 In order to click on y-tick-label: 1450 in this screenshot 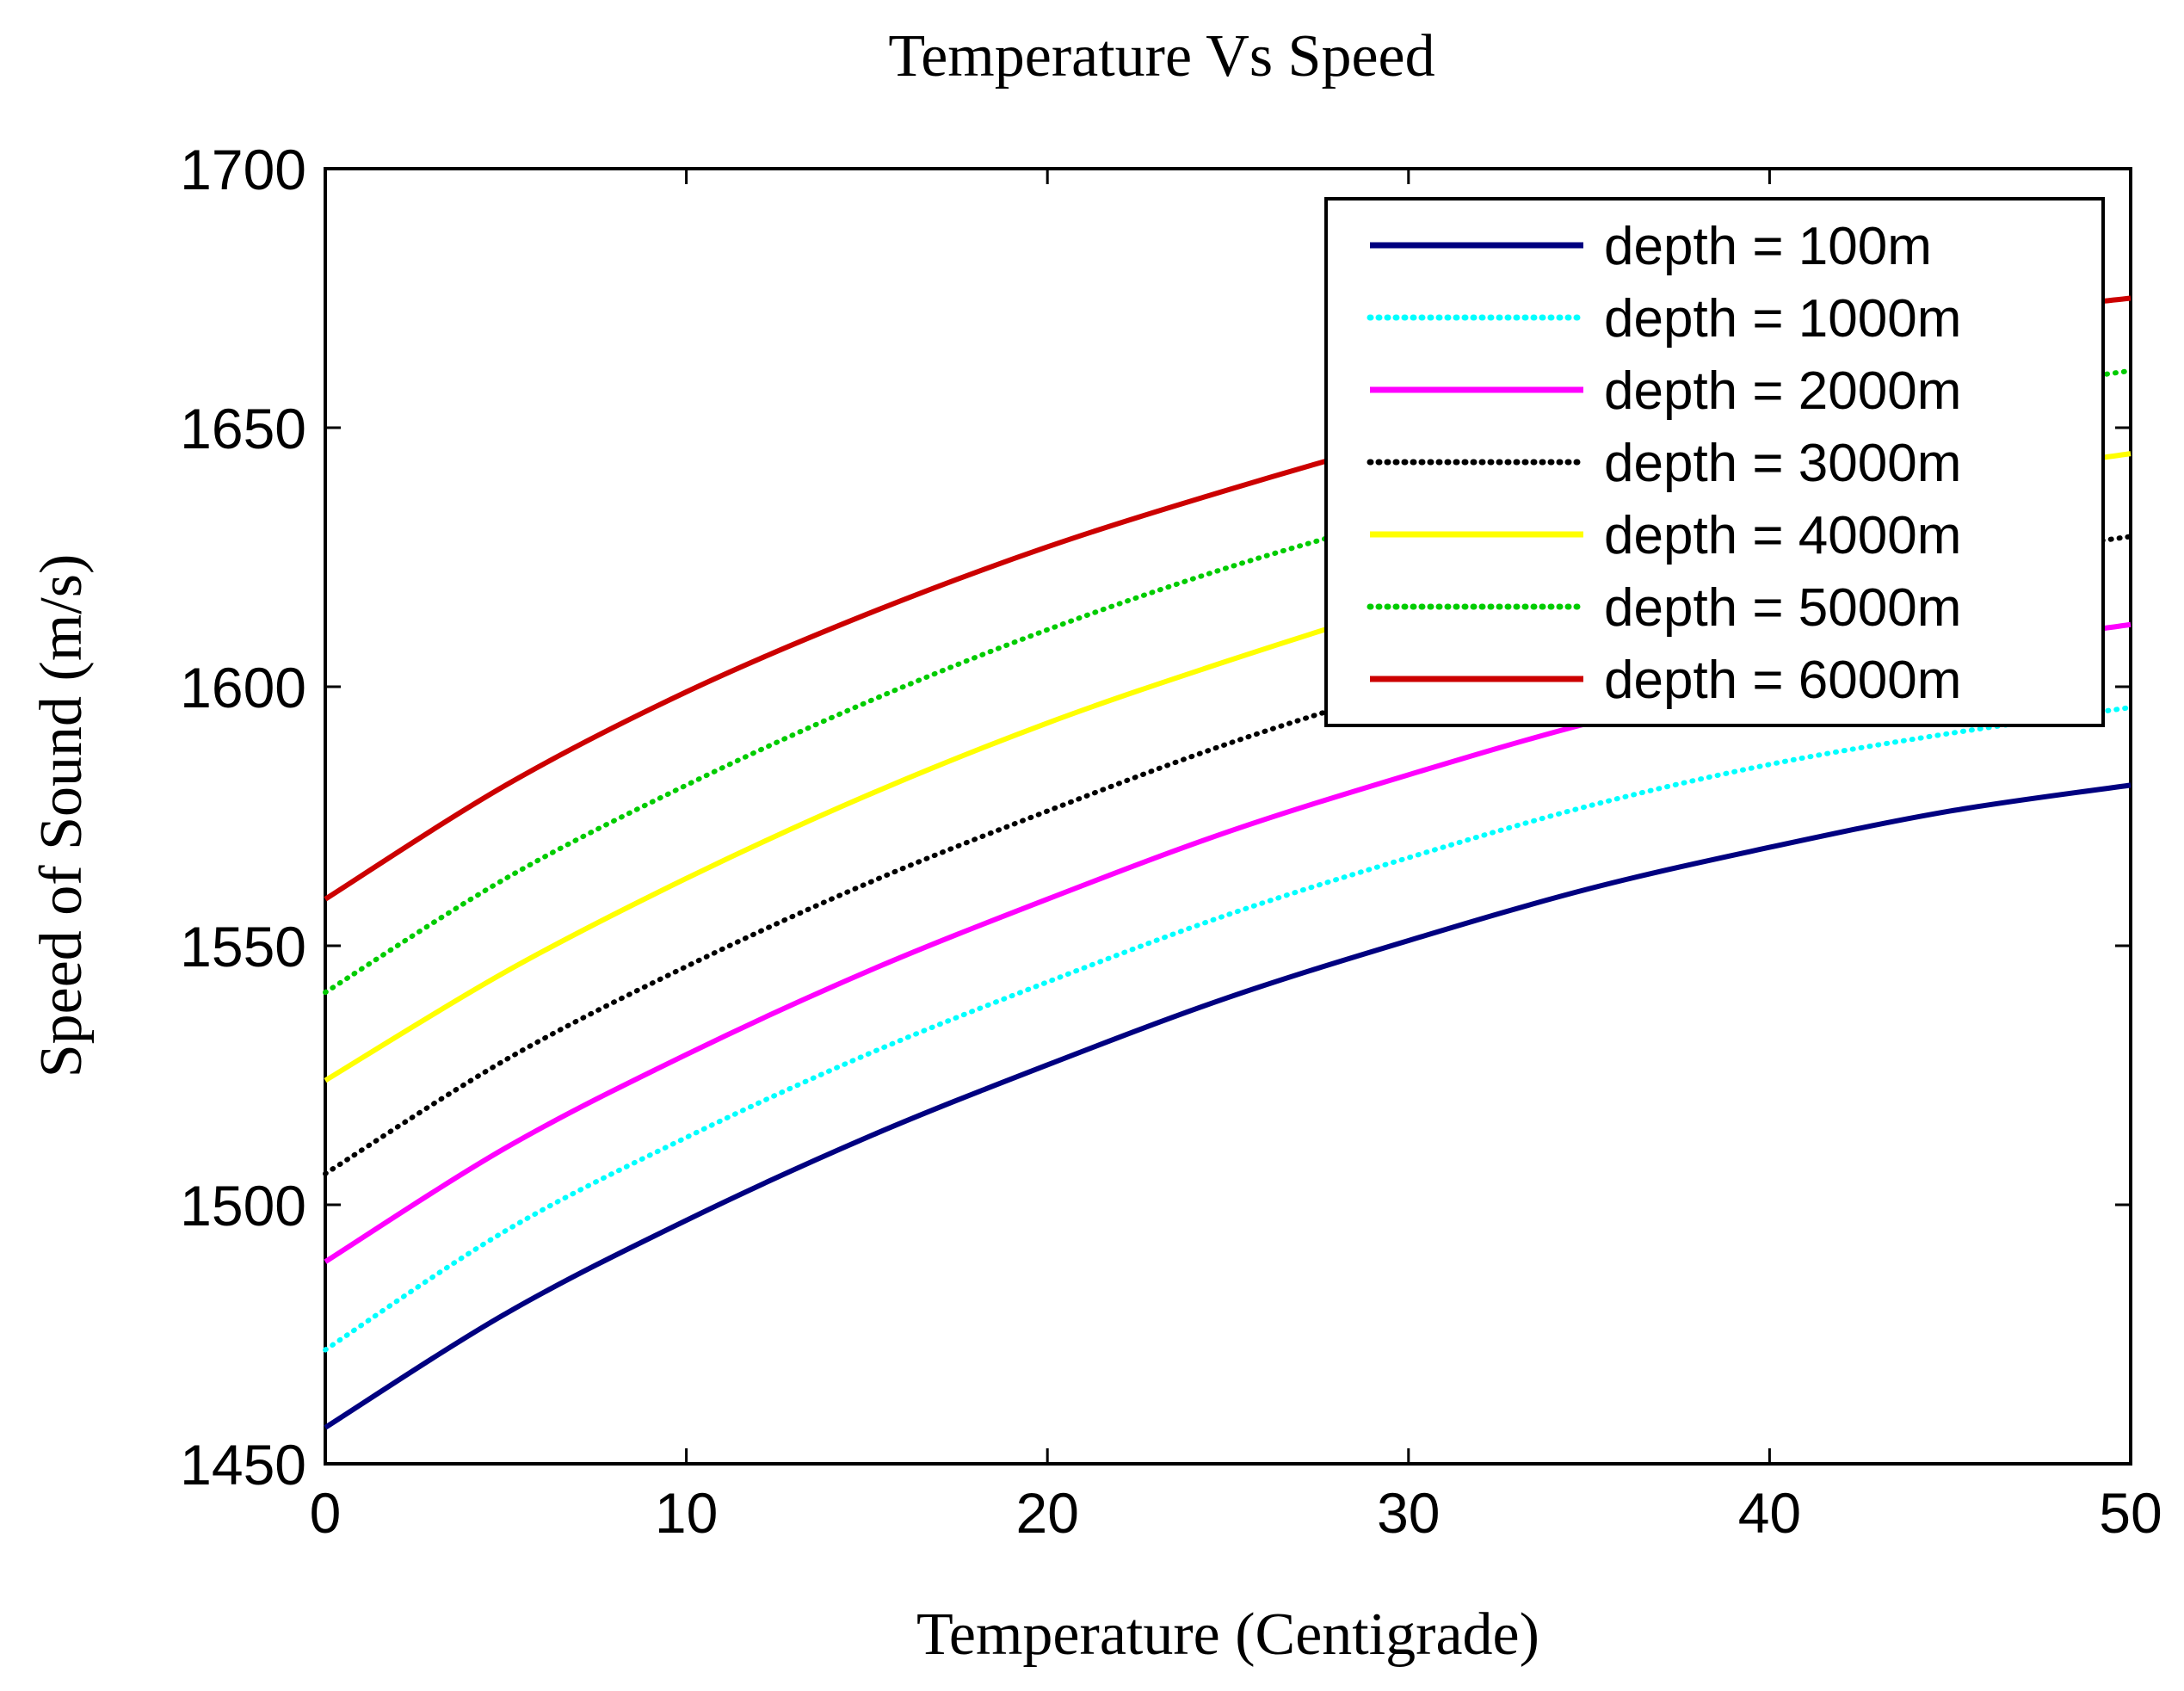, I will do `click(243, 1465)`.